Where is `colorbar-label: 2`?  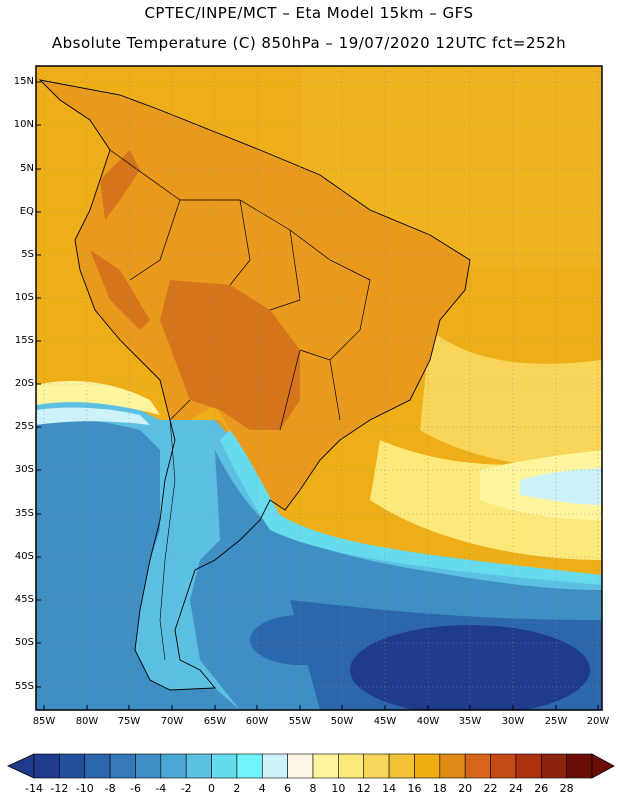 colorbar-label: 2 is located at coordinates (237, 788).